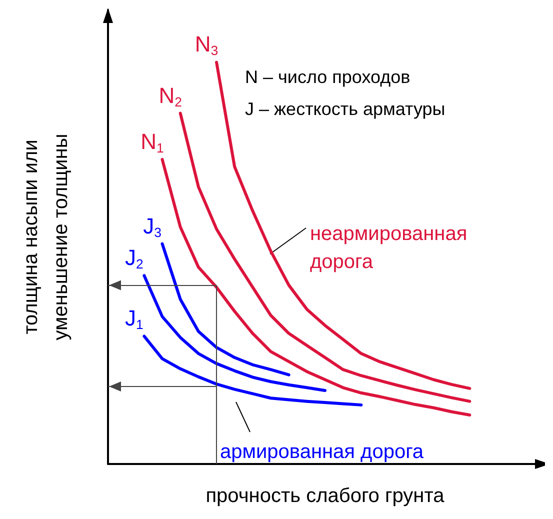 The height and width of the screenshot is (519, 553). I want to click on annotation: неармированная дорога, so click(389, 248).